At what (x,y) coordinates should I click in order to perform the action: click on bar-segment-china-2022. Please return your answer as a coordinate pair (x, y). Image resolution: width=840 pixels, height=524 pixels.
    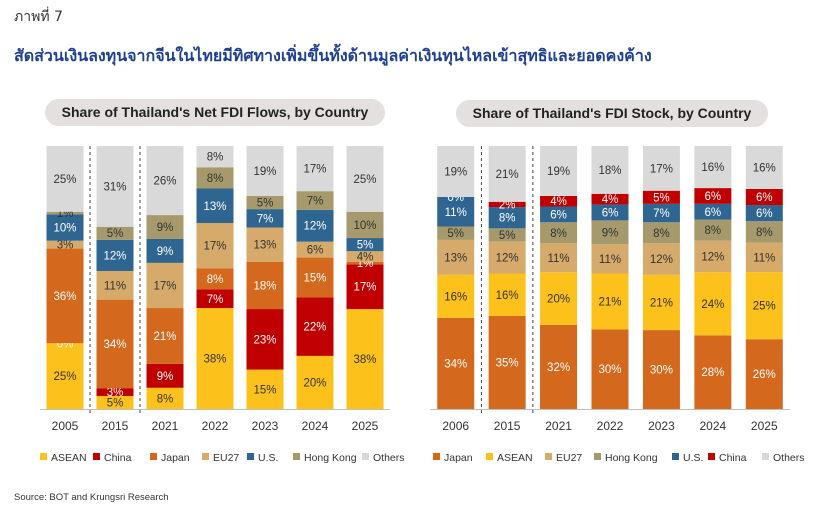
    Looking at the image, I should click on (215, 299).